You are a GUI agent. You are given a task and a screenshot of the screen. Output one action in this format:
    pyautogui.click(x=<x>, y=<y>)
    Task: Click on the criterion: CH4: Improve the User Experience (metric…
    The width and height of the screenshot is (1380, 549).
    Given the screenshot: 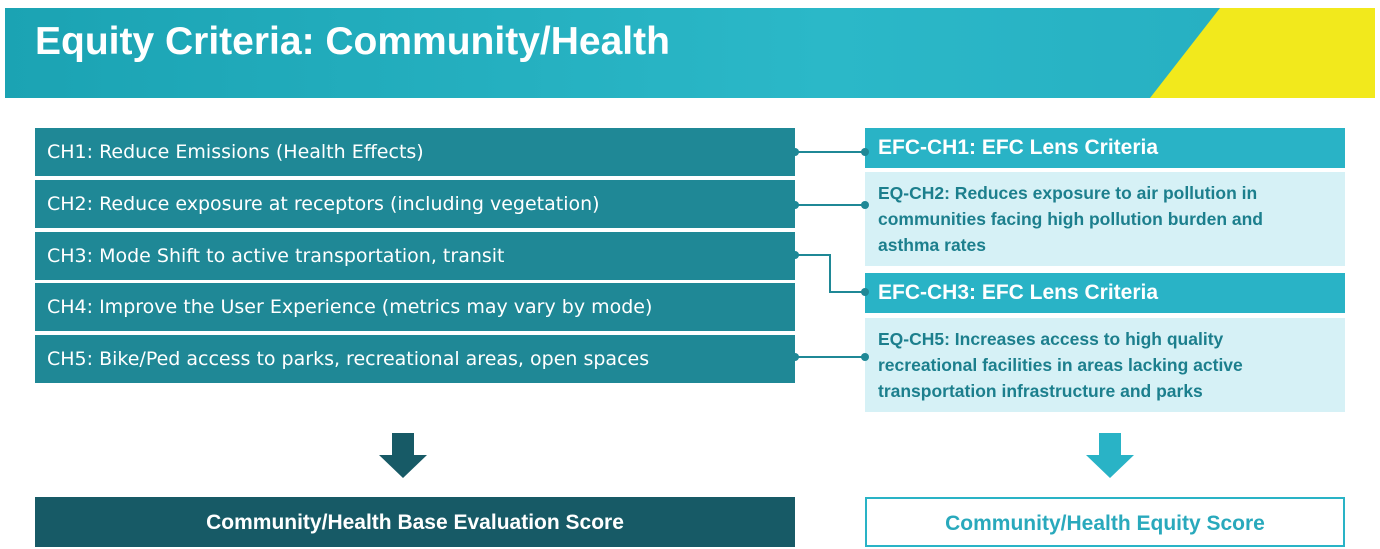 What is the action you would take?
    pyautogui.click(x=415, y=307)
    